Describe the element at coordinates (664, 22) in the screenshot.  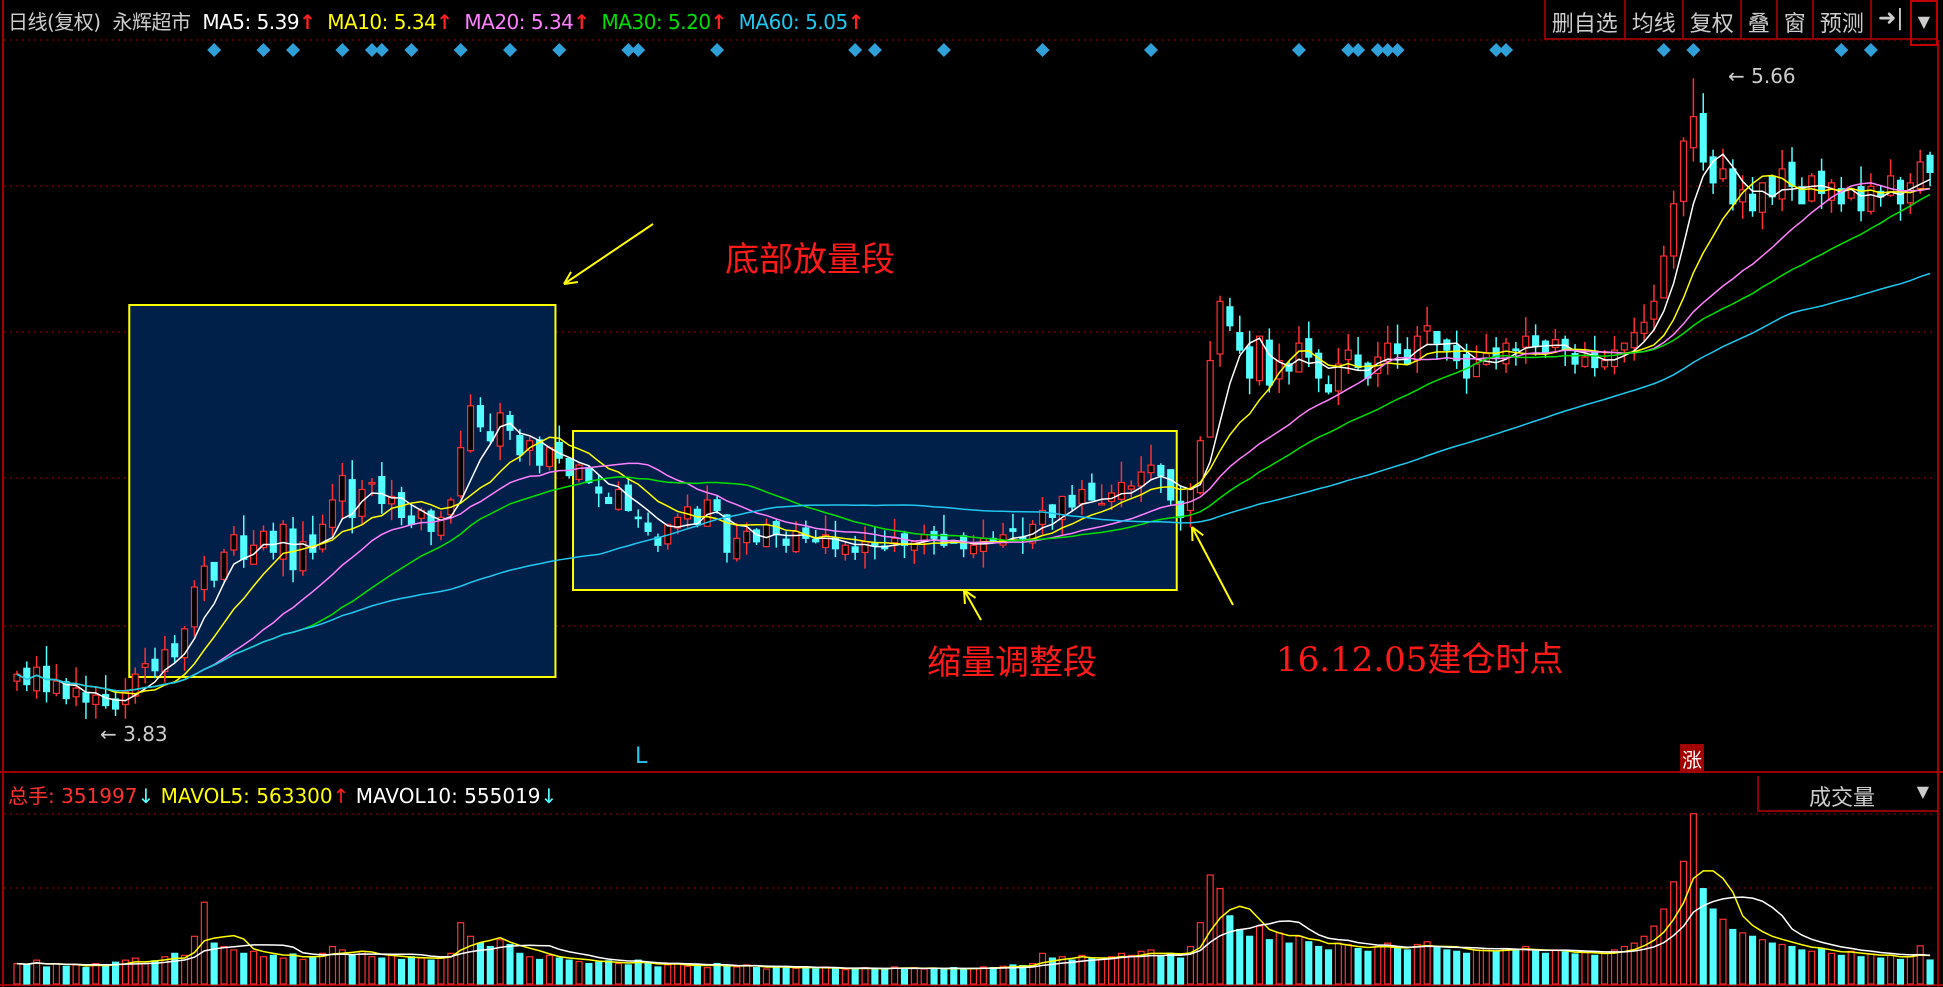
I see `ma30-value: MA30: 5.20↑` at that location.